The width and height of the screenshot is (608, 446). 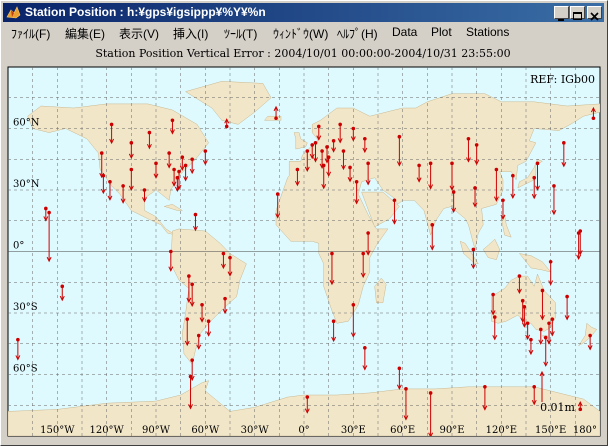 What do you see at coordinates (506, 226) in the screenshot?
I see `philippines` at bounding box center [506, 226].